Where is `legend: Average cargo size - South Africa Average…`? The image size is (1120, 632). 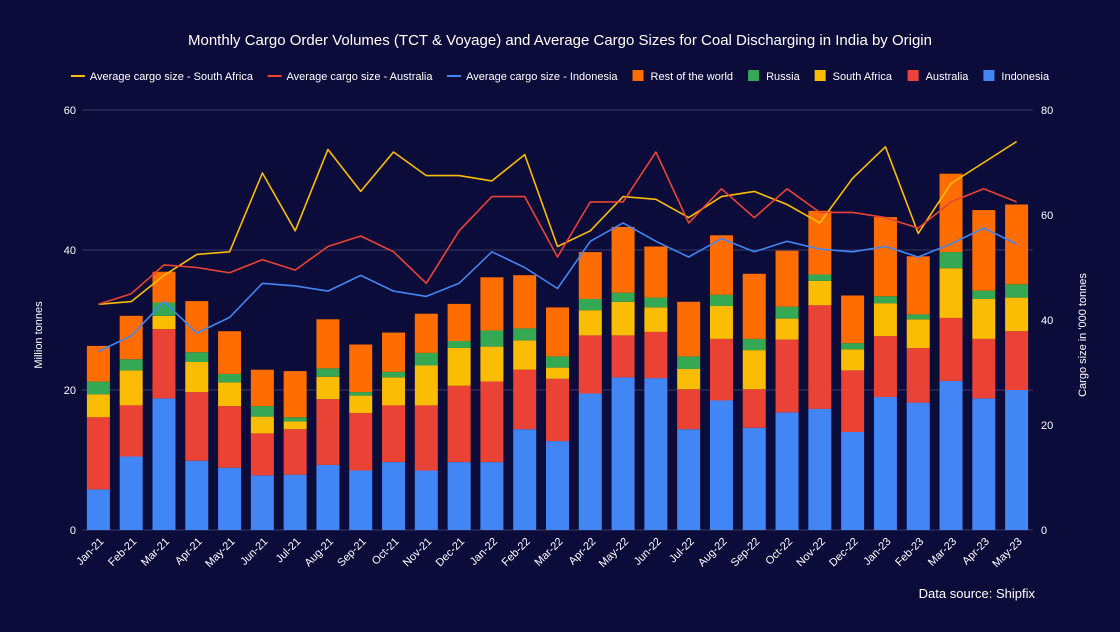
legend: Average cargo size - South Africa Average… is located at coordinates (560, 76).